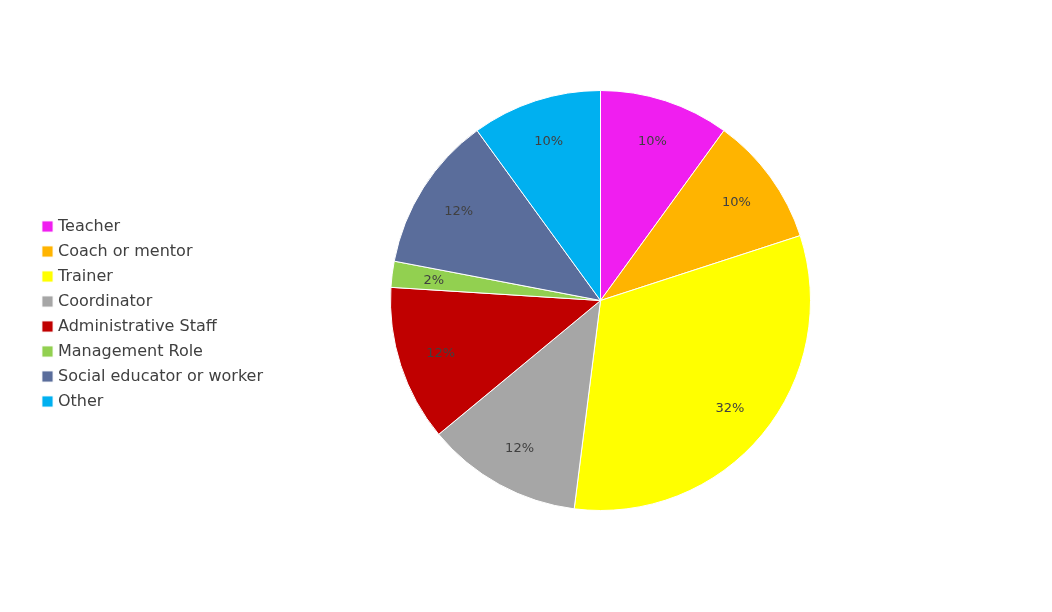 The height and width of the screenshot is (612, 1052). What do you see at coordinates (730, 408) in the screenshot?
I see `data-label: 32%` at bounding box center [730, 408].